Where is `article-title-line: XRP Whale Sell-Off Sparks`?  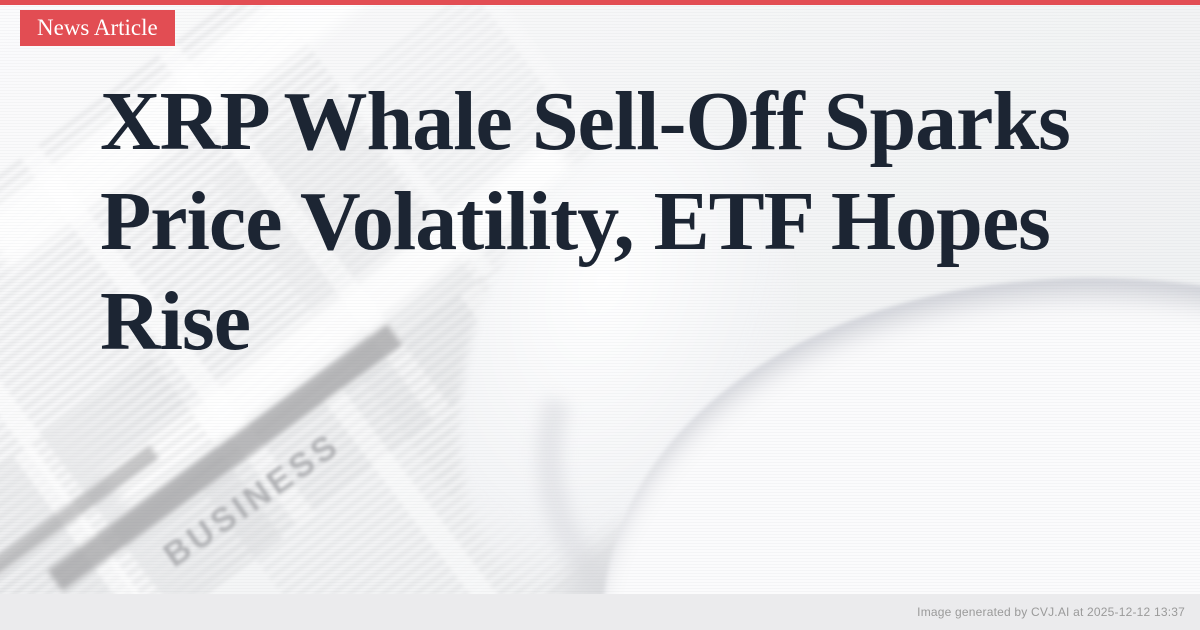 article-title-line: XRP Whale Sell-Off Sparks is located at coordinates (585, 121).